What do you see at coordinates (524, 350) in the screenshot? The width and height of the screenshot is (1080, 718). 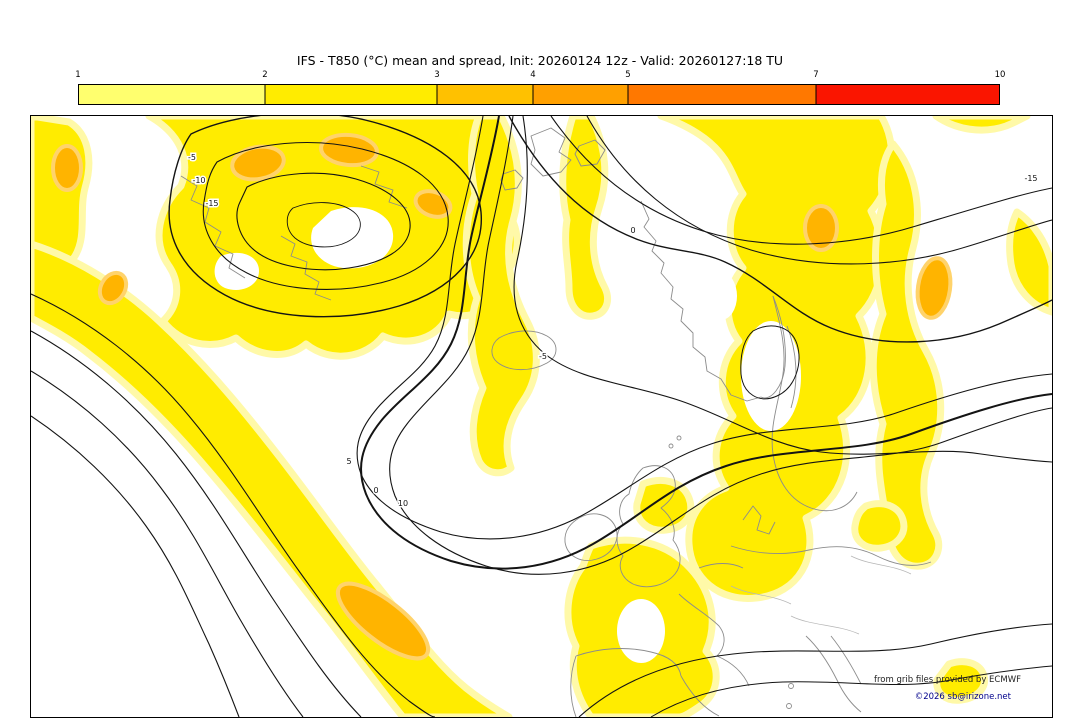 I see `iceland-coast` at bounding box center [524, 350].